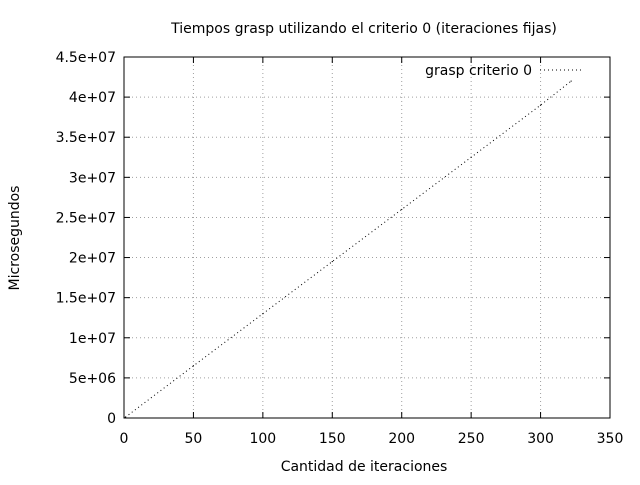 The height and width of the screenshot is (485, 640). What do you see at coordinates (92, 339) in the screenshot?
I see `y-tick-label: 1e+07` at bounding box center [92, 339].